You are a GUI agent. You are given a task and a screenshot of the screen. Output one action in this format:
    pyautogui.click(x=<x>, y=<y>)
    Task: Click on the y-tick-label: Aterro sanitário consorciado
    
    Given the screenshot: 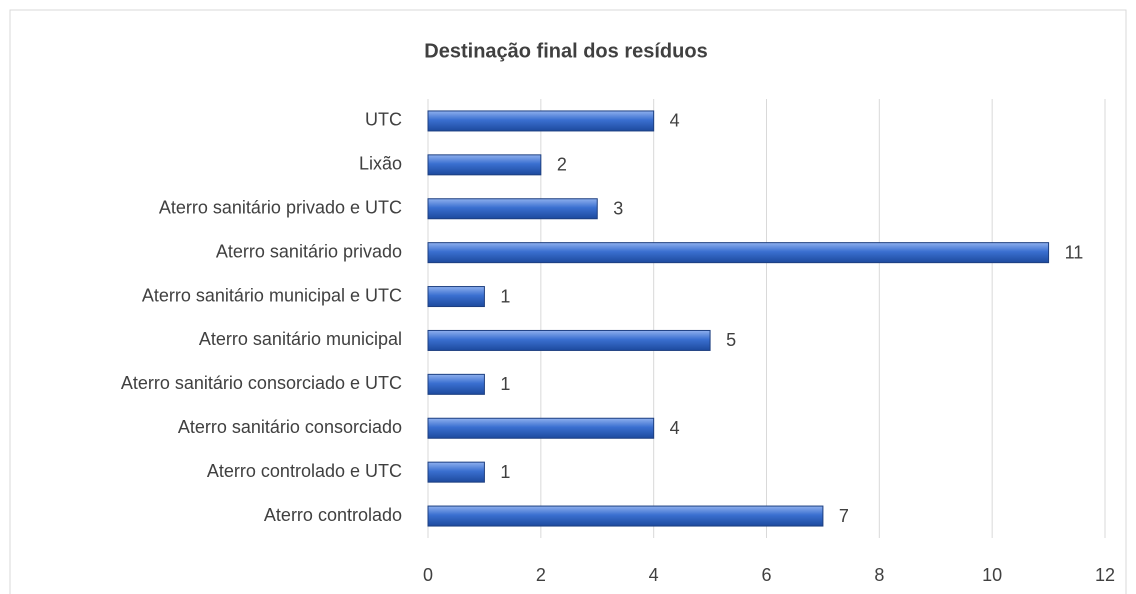 What is the action you would take?
    pyautogui.click(x=290, y=427)
    